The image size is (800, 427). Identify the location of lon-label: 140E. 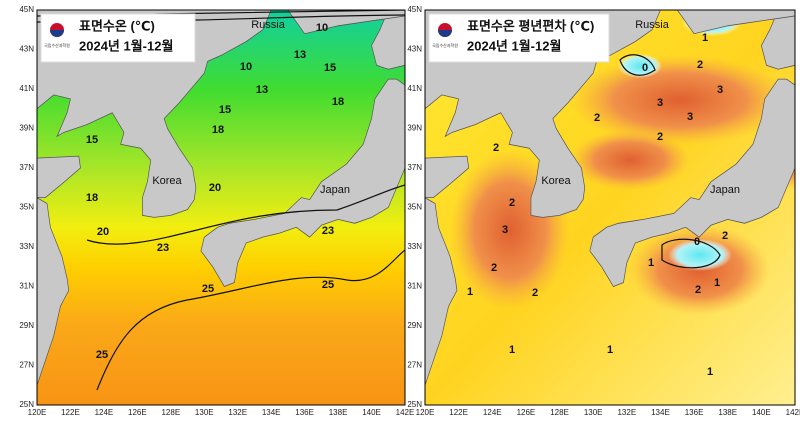
(371, 412).